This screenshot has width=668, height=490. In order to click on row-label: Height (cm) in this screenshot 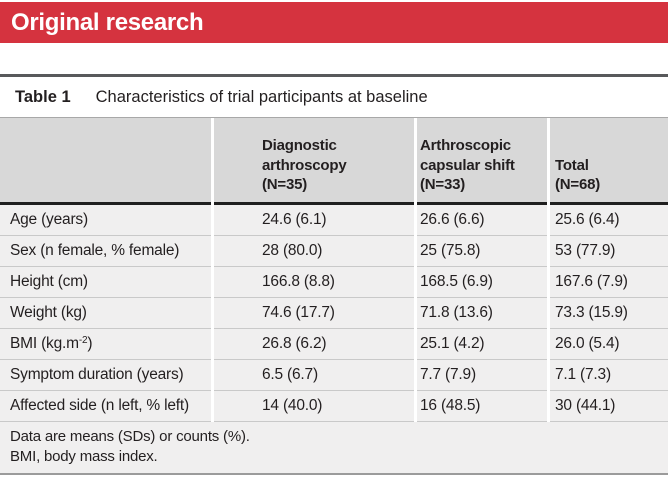, I will do `click(105, 282)`.